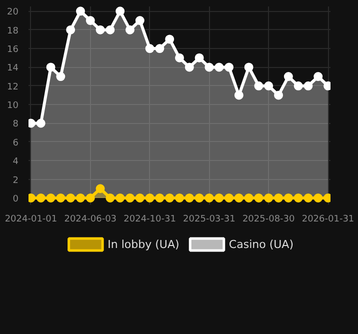 This screenshot has height=334, width=358. What do you see at coordinates (13, 69) in the screenshot?
I see `y-tick-label: 14` at bounding box center [13, 69].